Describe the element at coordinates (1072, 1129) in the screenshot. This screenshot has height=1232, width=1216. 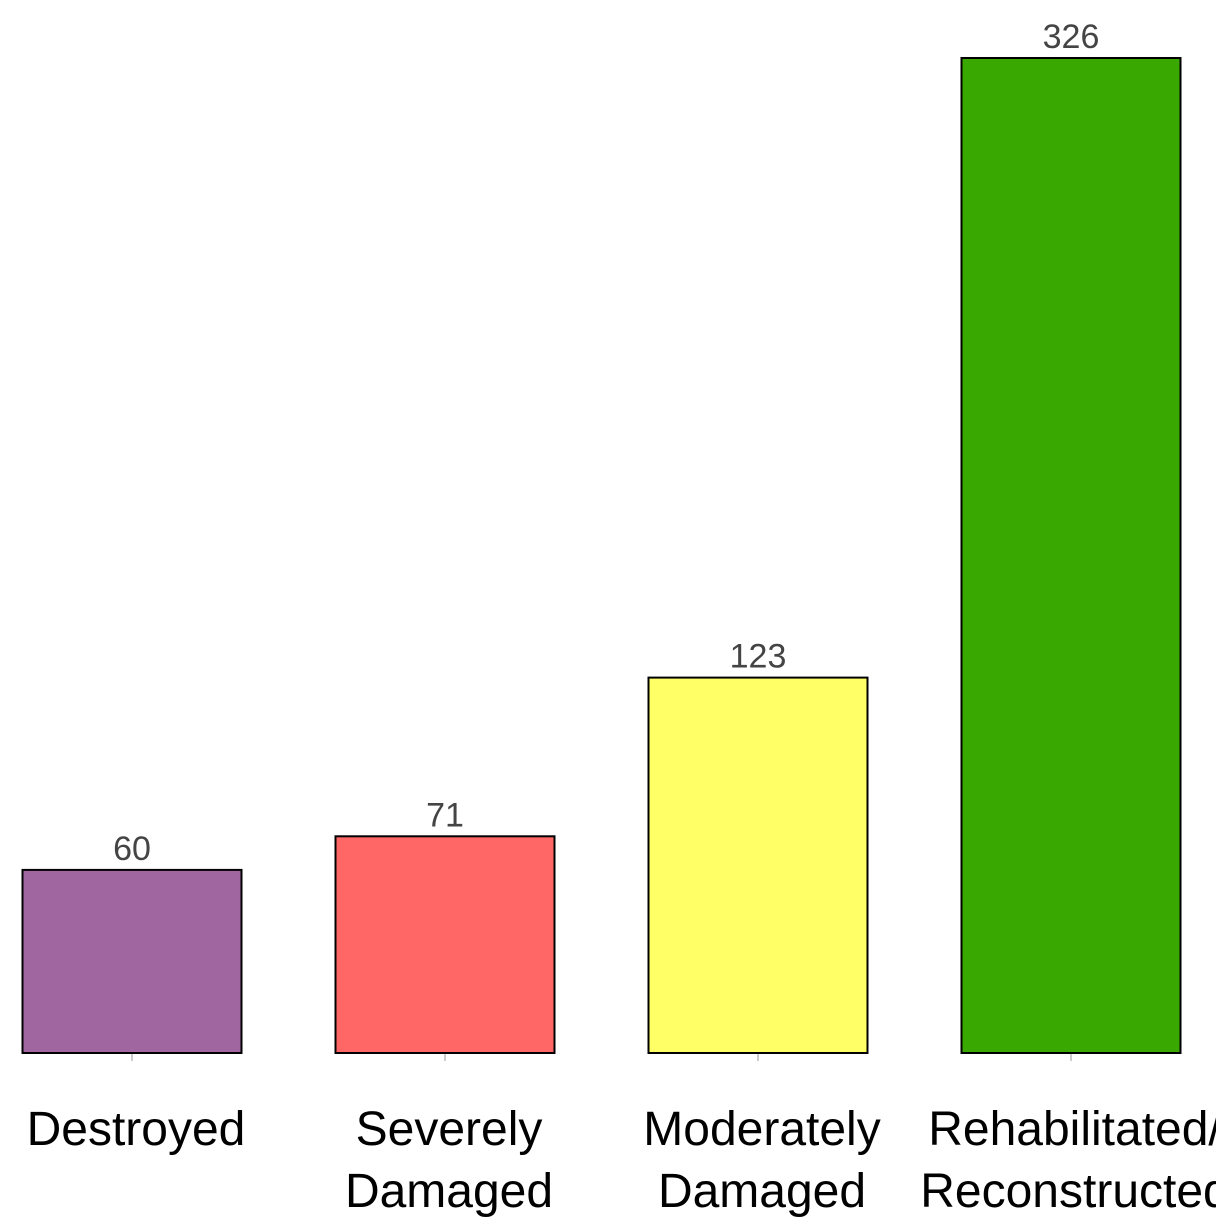
I see `category-label-3-line-0: Rehabilitated/` at that location.